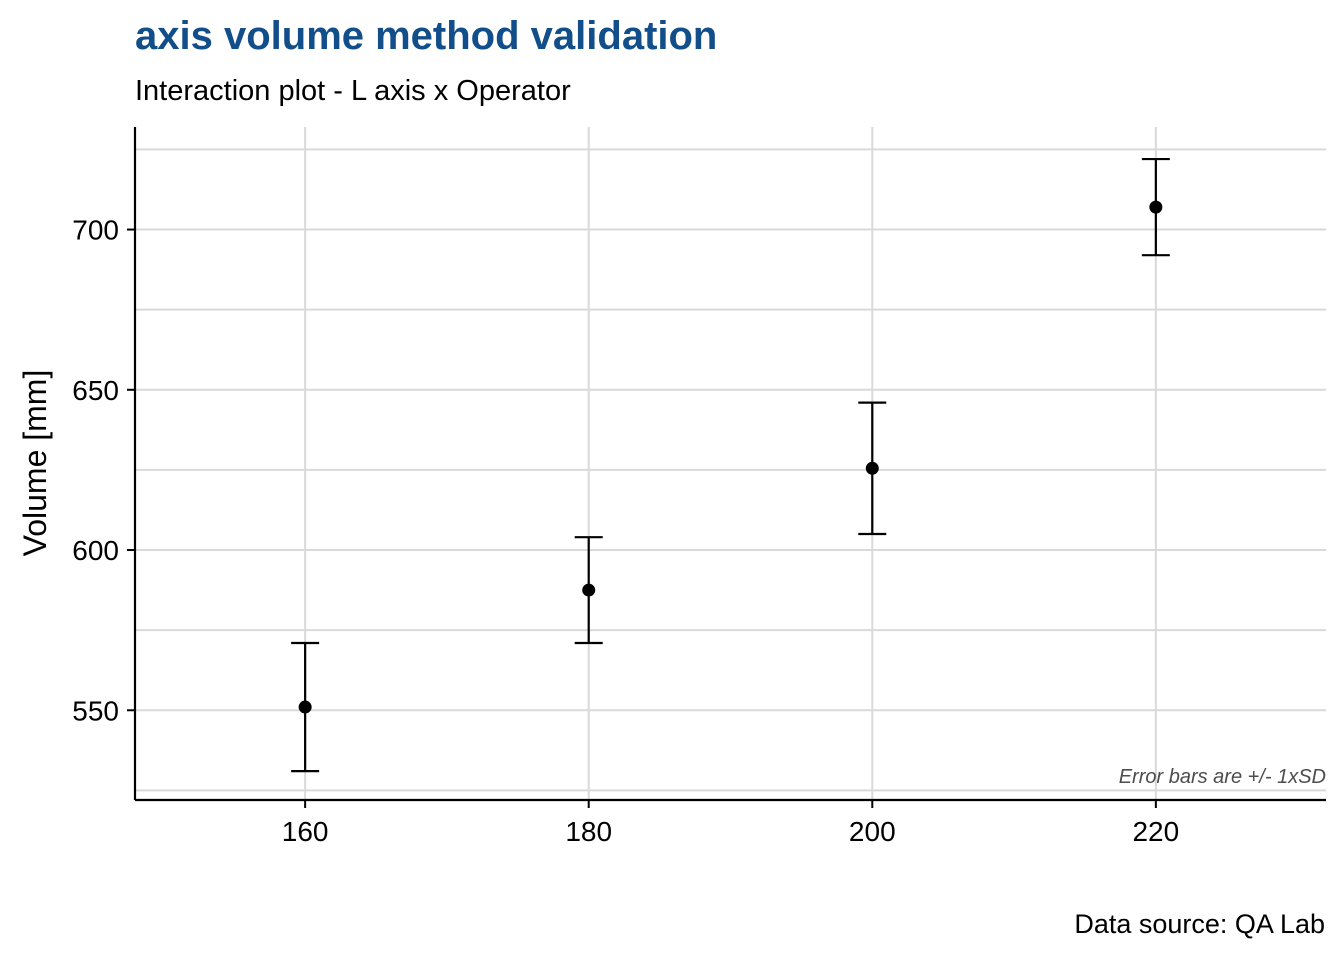  What do you see at coordinates (95, 550) in the screenshot?
I see `y-tick-label: 600` at bounding box center [95, 550].